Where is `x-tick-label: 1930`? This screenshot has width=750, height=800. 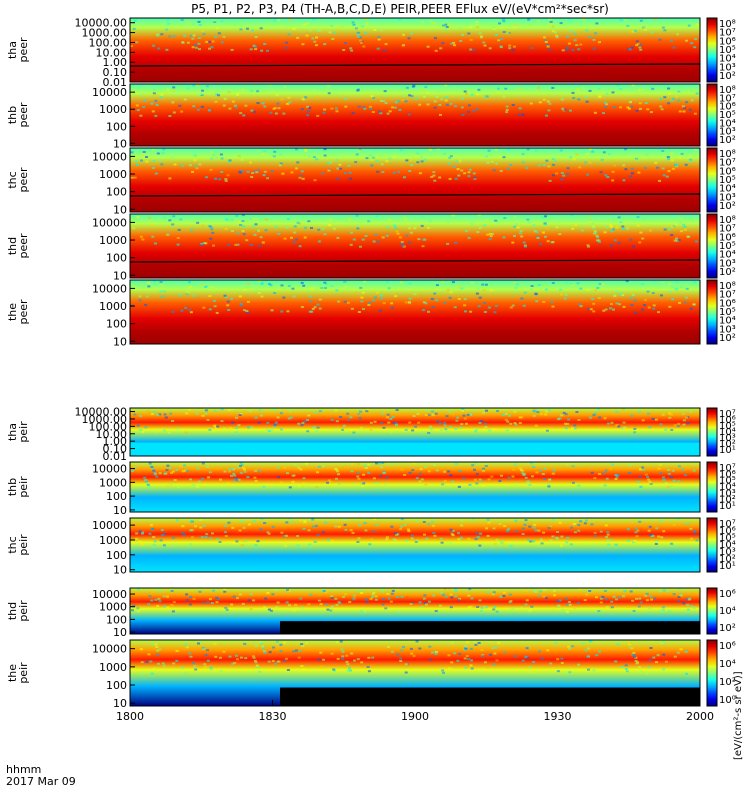 x-tick-label: 1930 is located at coordinates (558, 716).